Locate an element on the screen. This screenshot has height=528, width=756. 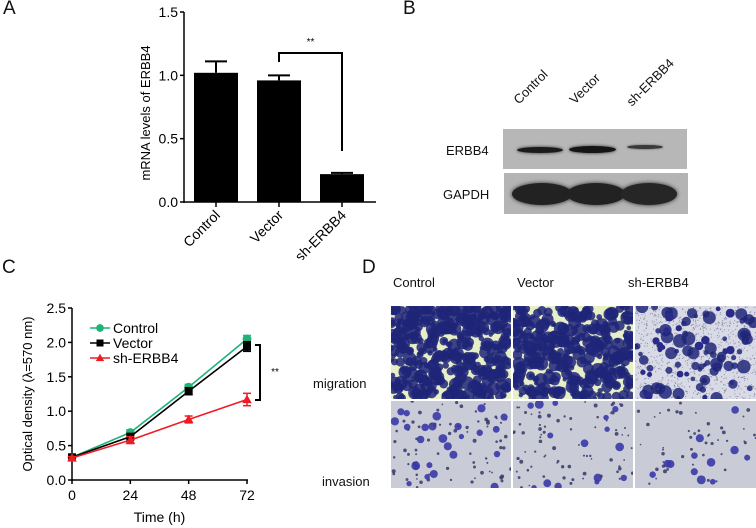
micrograph-migration-vector is located at coordinates (573, 352).